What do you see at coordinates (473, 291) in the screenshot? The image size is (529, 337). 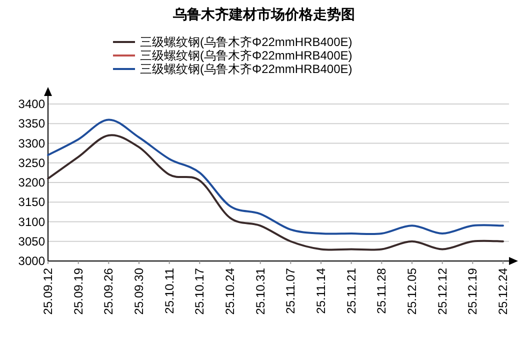 I see `x-tick-label: 25.12.19` at bounding box center [473, 291].